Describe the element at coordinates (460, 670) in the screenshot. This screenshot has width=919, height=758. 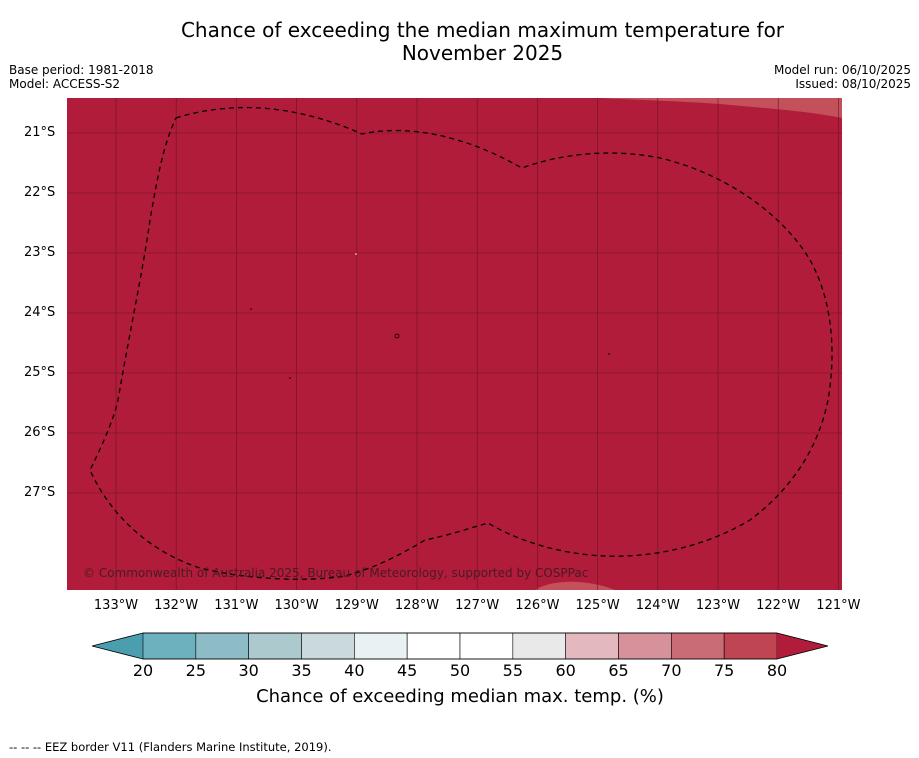
I see `colorbar-tick: 50` at that location.